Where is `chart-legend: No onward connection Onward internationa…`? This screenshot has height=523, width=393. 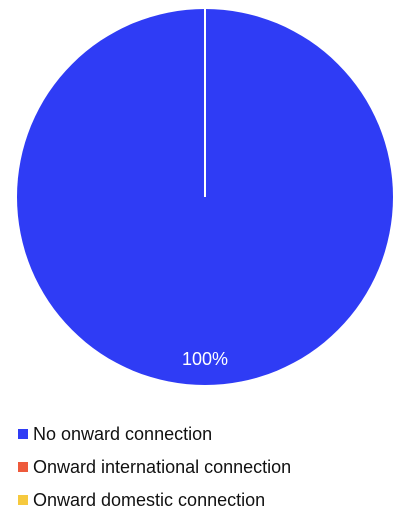 chart-legend: No onward connection Onward internationa… is located at coordinates (154, 473).